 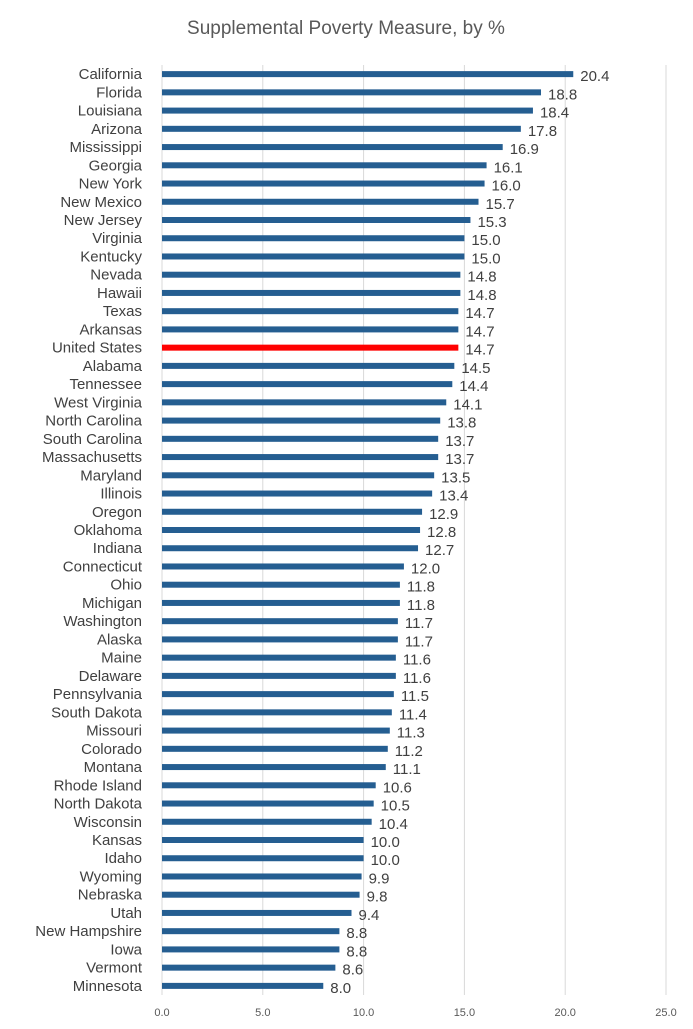 What do you see at coordinates (108, 986) in the screenshot?
I see `category-label: Minnesota` at bounding box center [108, 986].